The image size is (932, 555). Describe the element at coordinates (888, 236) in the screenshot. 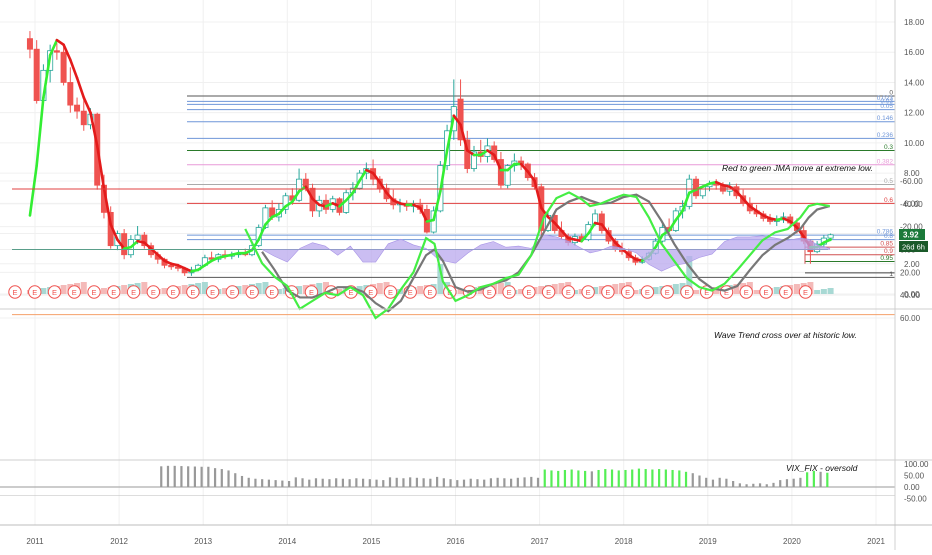

I see `fib-level-label: 0.8` at that location.